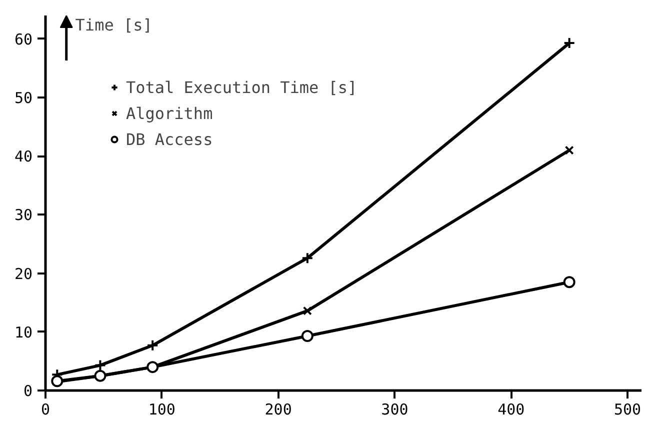  What do you see at coordinates (23, 332) in the screenshot?
I see `y-tick-label: 10` at bounding box center [23, 332].